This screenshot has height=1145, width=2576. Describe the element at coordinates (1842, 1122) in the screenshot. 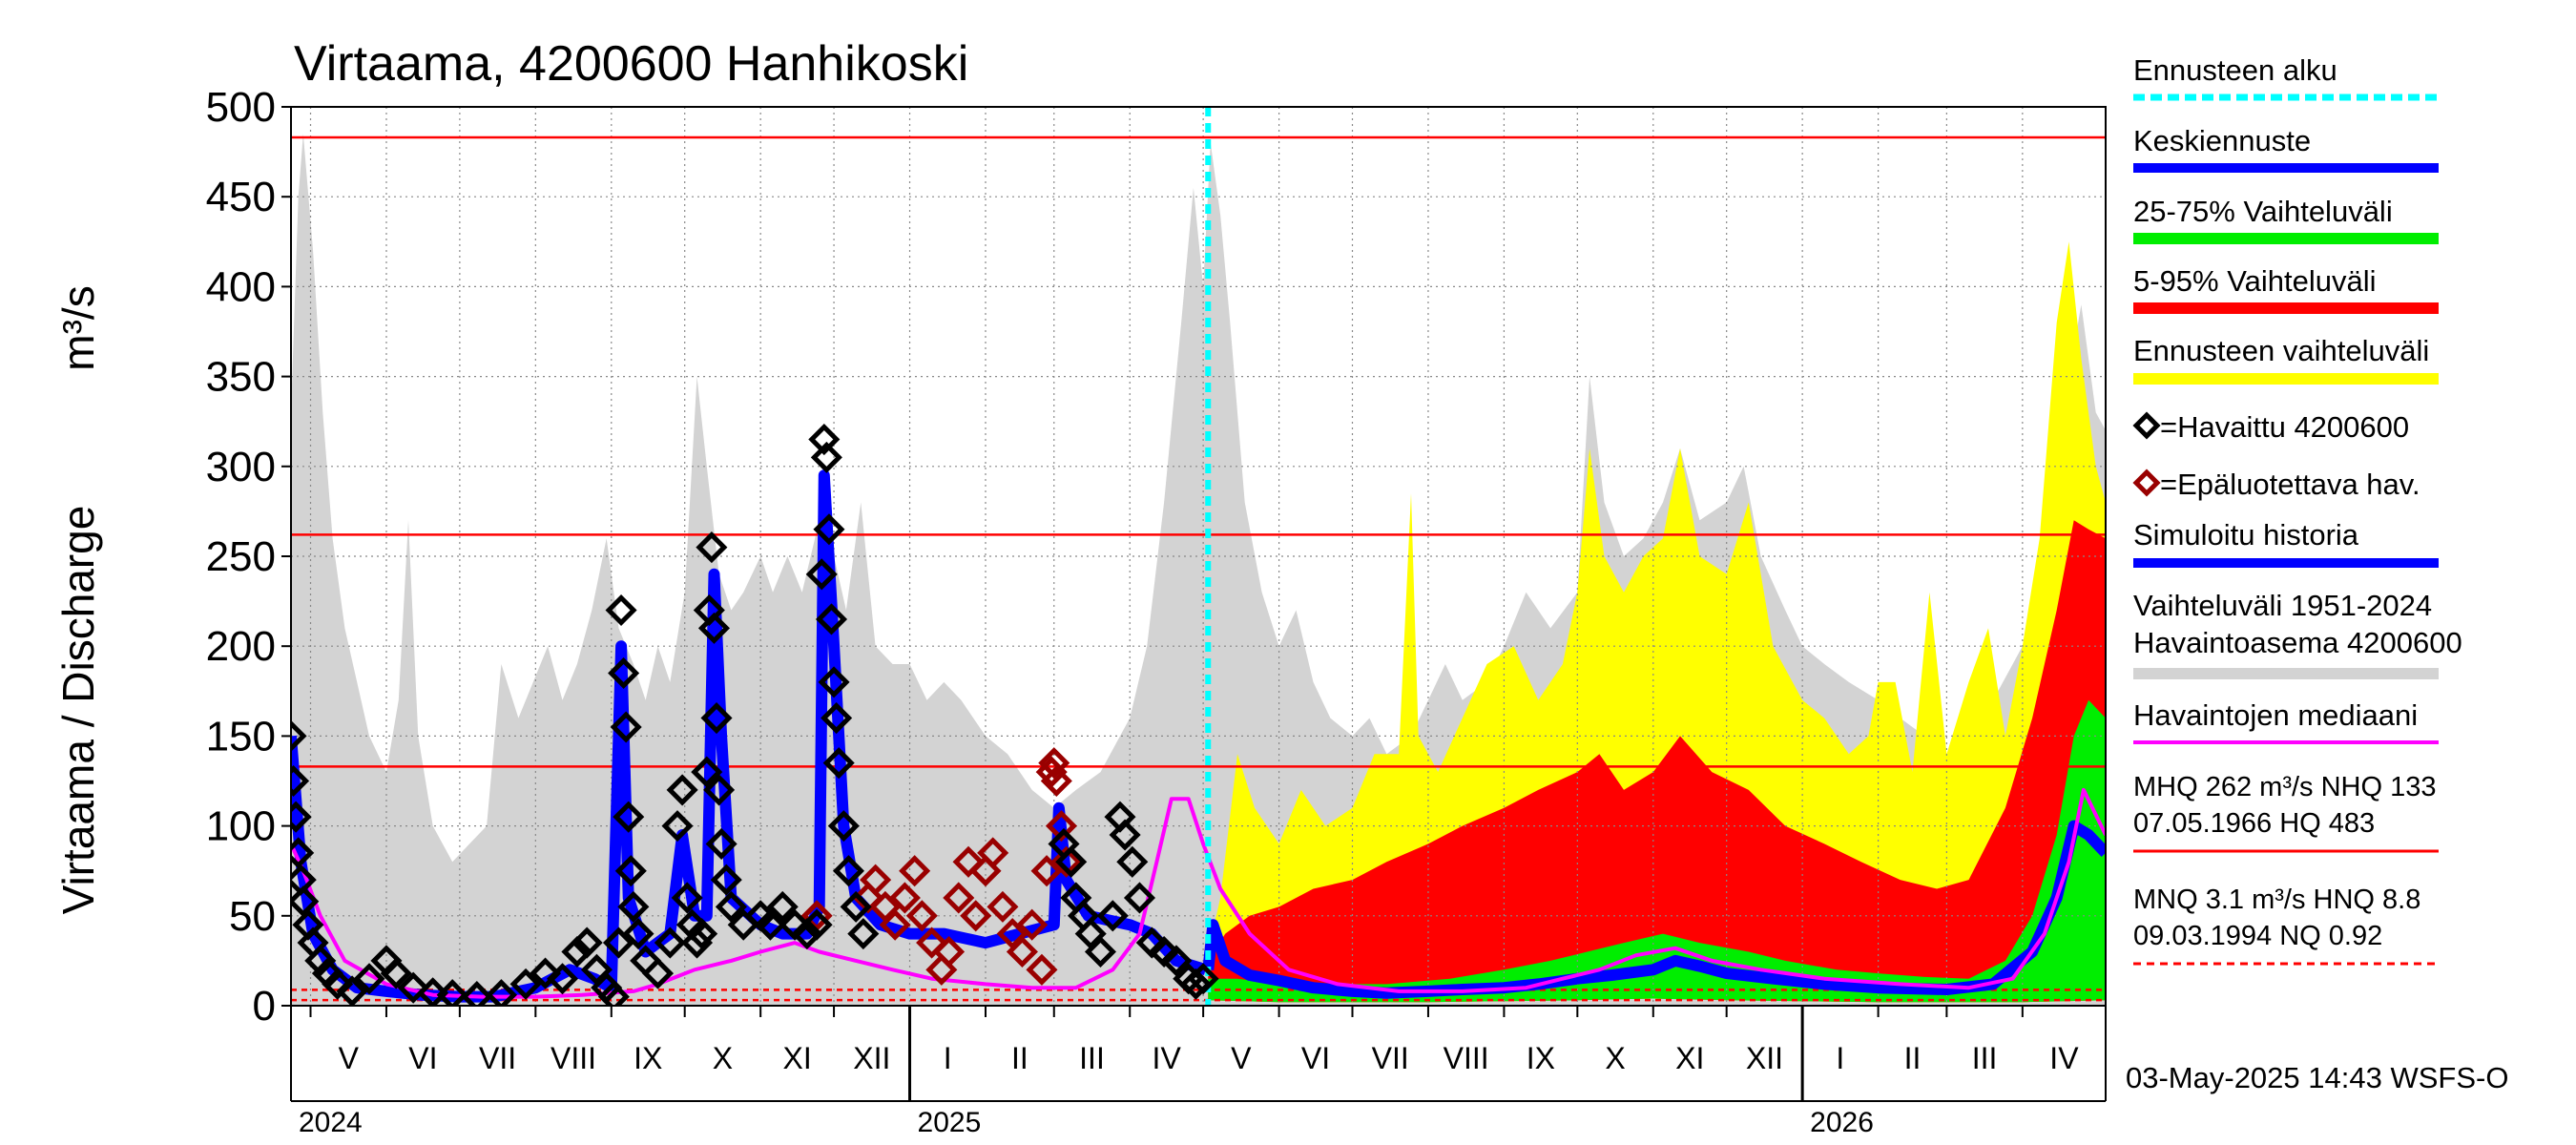

I see `year-label: 2026` at that location.